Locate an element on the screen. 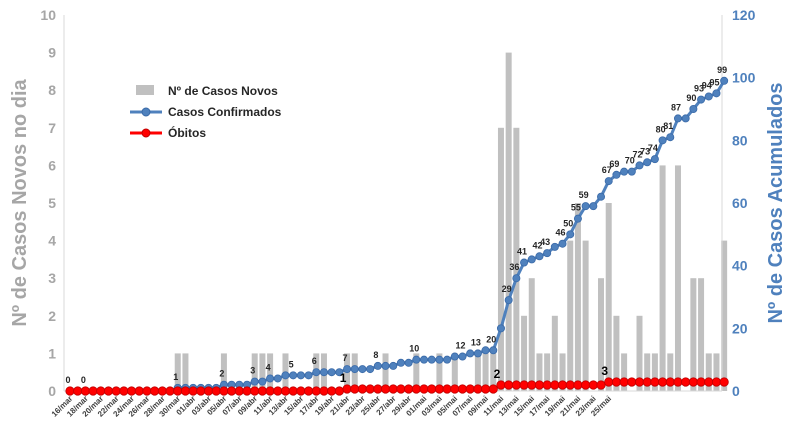 This screenshot has height=427, width=800. cumulative-data-label: 8 is located at coordinates (375, 355).